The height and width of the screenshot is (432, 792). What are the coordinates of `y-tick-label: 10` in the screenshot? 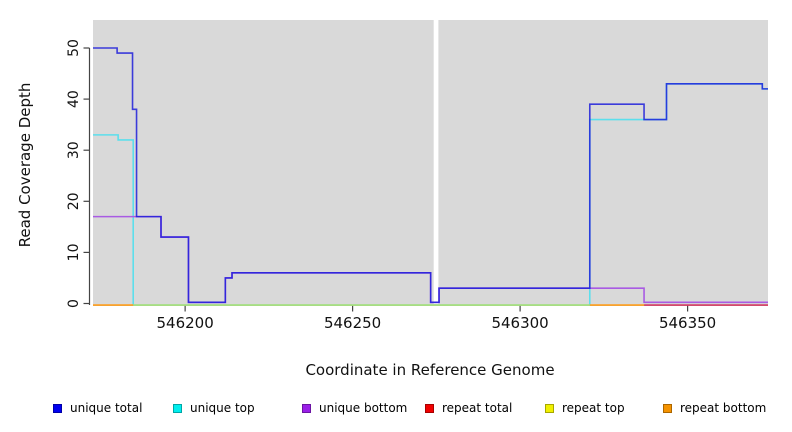 It's located at (74, 252).